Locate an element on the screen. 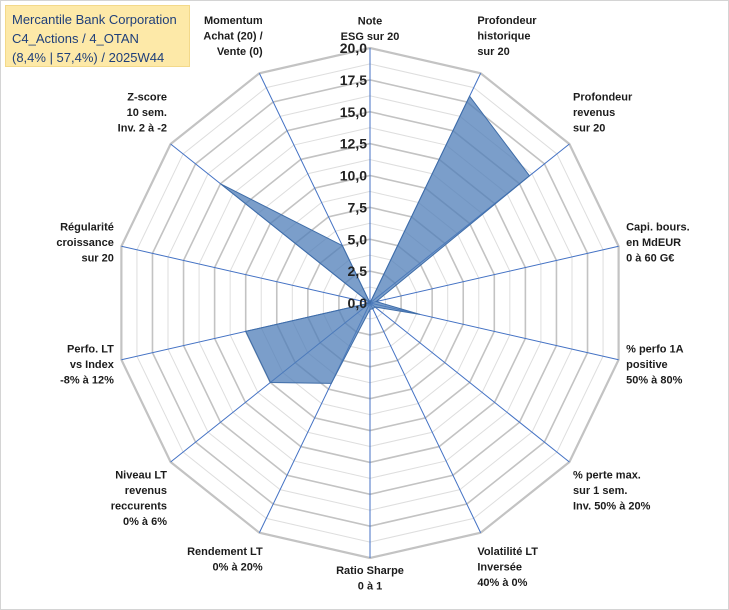  radar-axis-label-line: Achat (20) / is located at coordinates (232, 37).